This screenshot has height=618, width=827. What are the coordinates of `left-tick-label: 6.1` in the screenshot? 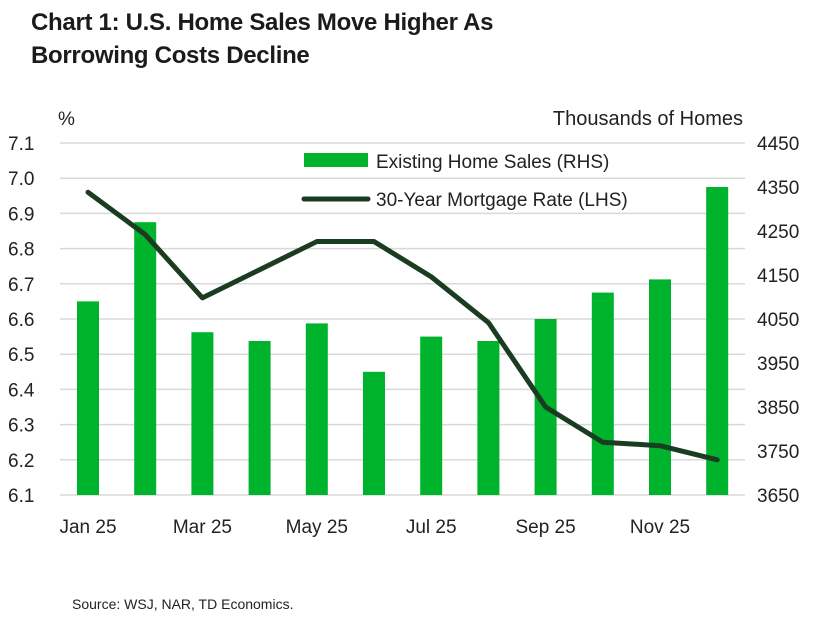 It's located at (21, 496).